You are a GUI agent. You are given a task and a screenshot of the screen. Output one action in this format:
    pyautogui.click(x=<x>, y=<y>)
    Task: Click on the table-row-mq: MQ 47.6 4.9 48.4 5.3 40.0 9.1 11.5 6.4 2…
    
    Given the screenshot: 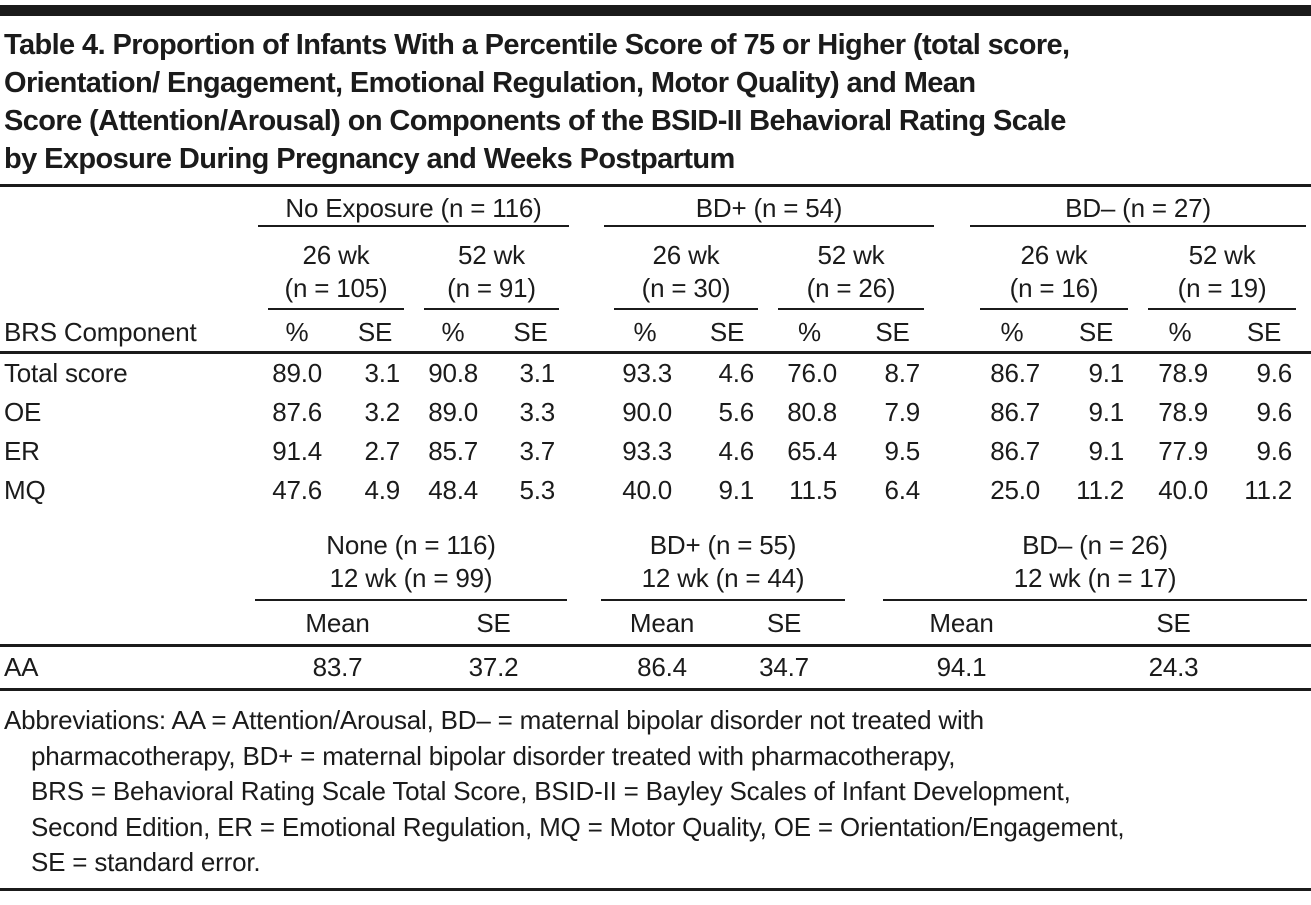 What is the action you would take?
    pyautogui.click(x=655, y=490)
    